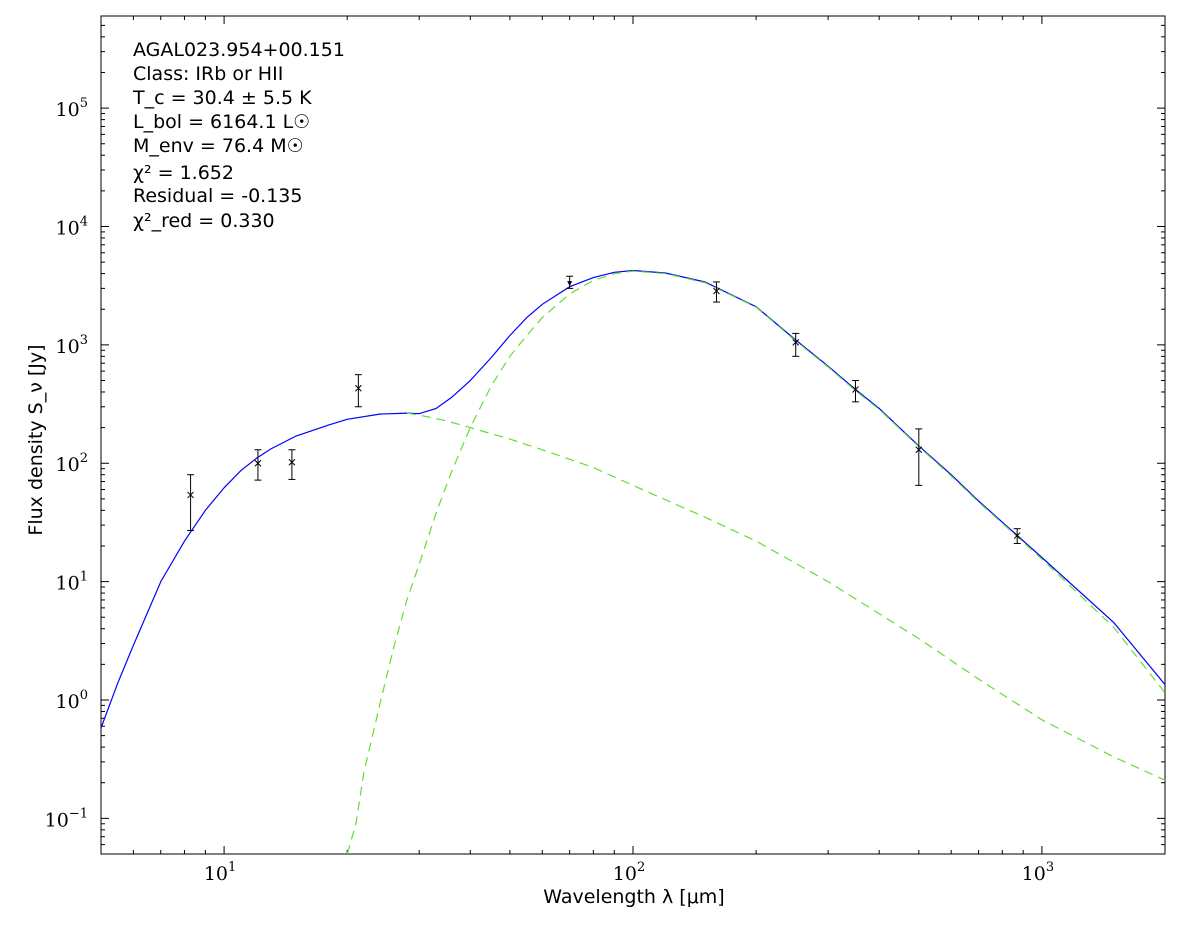  I want to click on x-tick-label: 10¹, so click(220, 872).